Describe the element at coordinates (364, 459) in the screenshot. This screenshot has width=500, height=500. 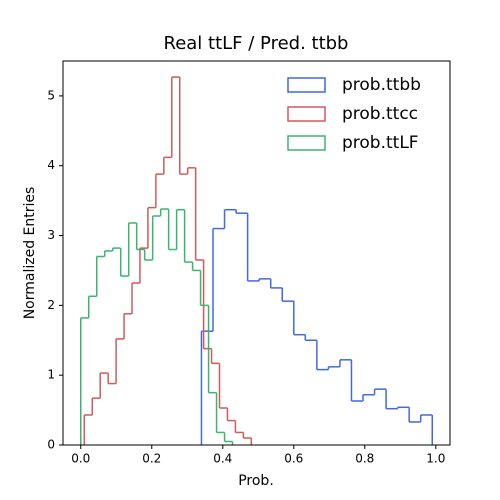
I see `x-tick-label: 0.8` at that location.